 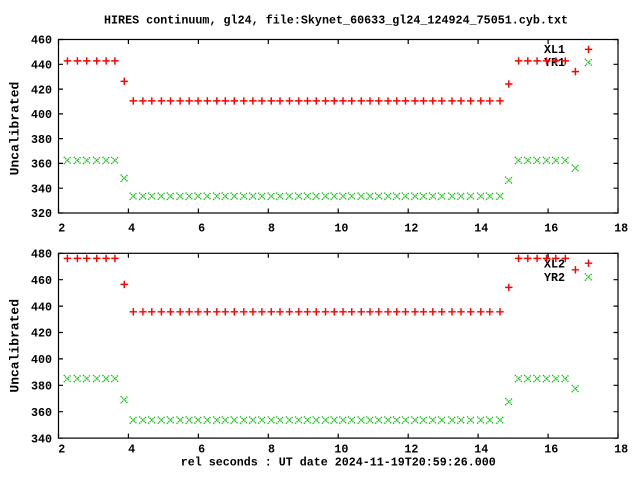 What do you see at coordinates (554, 278) in the screenshot?
I see `svg-text: YR2` at bounding box center [554, 278].